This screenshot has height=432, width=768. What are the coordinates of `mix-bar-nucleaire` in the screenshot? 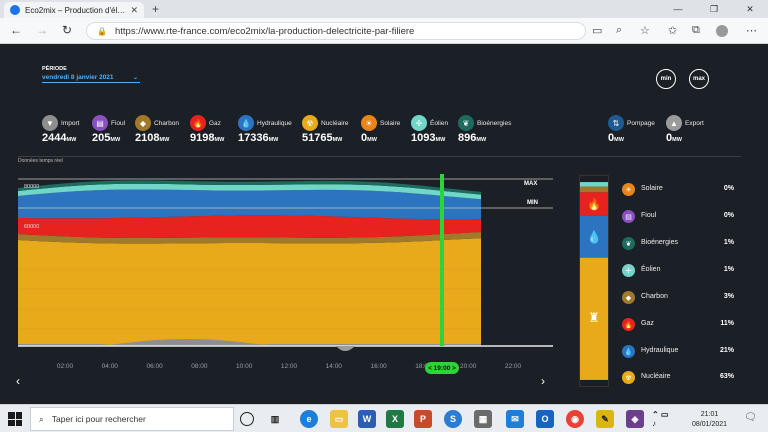 It's located at (594, 318).